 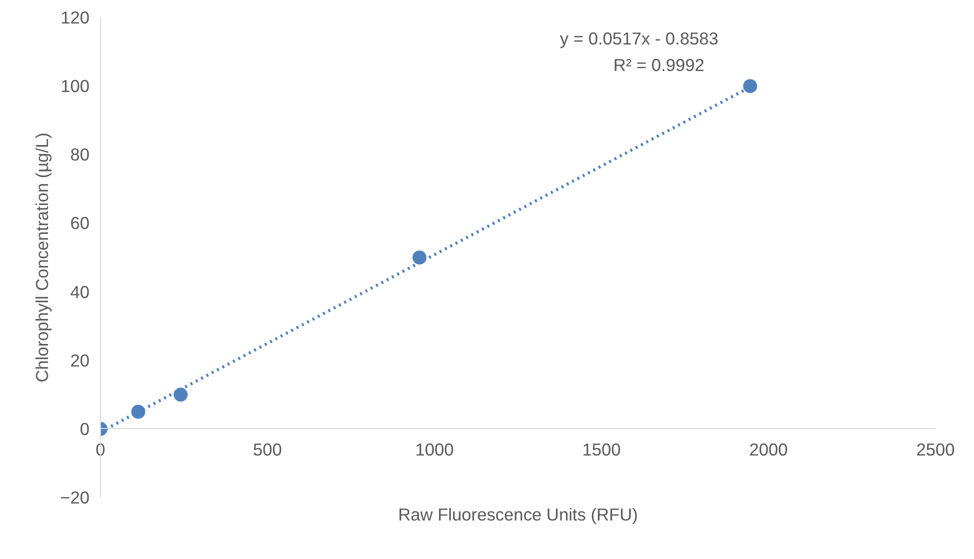 What do you see at coordinates (75, 86) in the screenshot?
I see `y-tick-label: 100` at bounding box center [75, 86].